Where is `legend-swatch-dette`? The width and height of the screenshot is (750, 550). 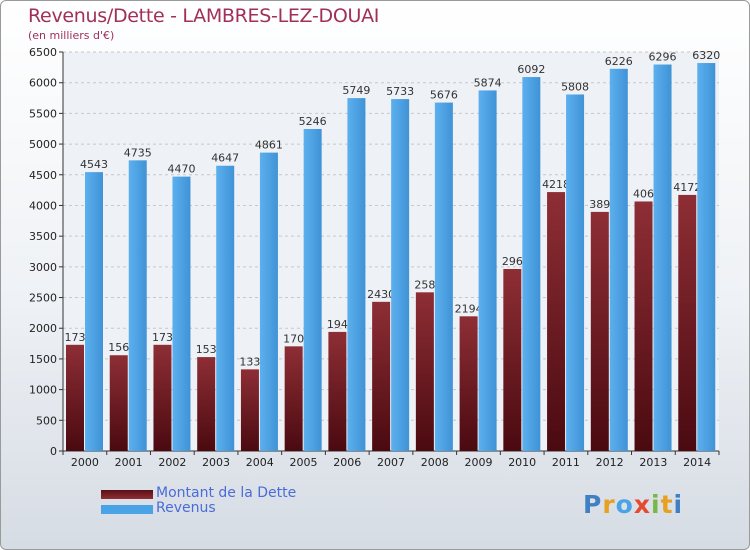
legend-swatch-dette is located at coordinates (127, 494).